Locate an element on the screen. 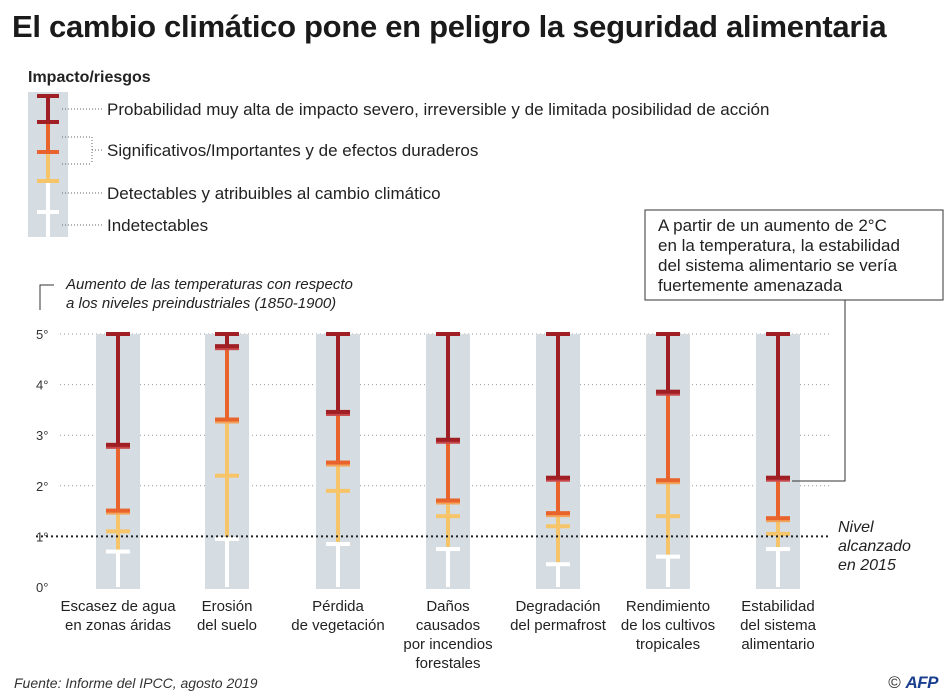 The image size is (952, 699). y-tick-label: 4° is located at coordinates (42, 385).